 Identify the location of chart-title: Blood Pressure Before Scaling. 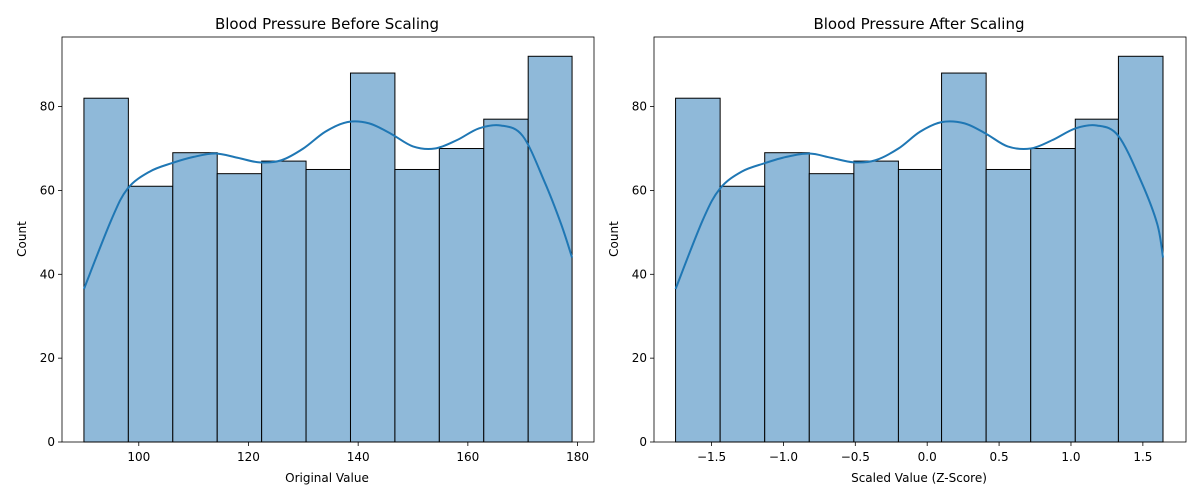
(327, 24).